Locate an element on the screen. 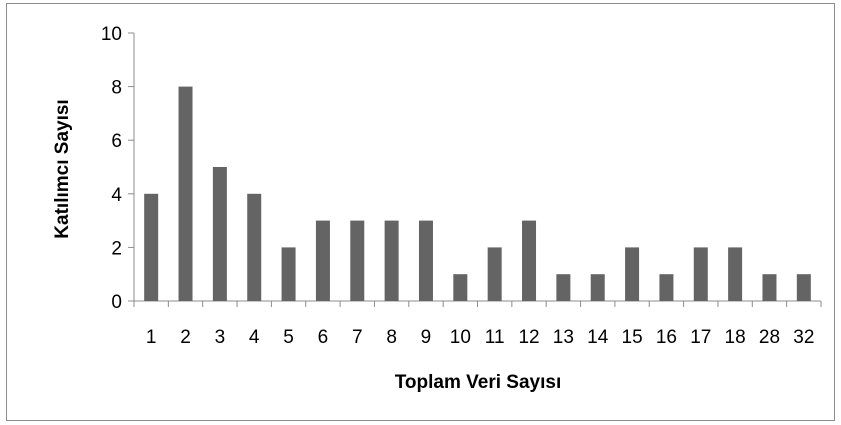 The width and height of the screenshot is (841, 425). x-tick-label: 5 is located at coordinates (288, 337).